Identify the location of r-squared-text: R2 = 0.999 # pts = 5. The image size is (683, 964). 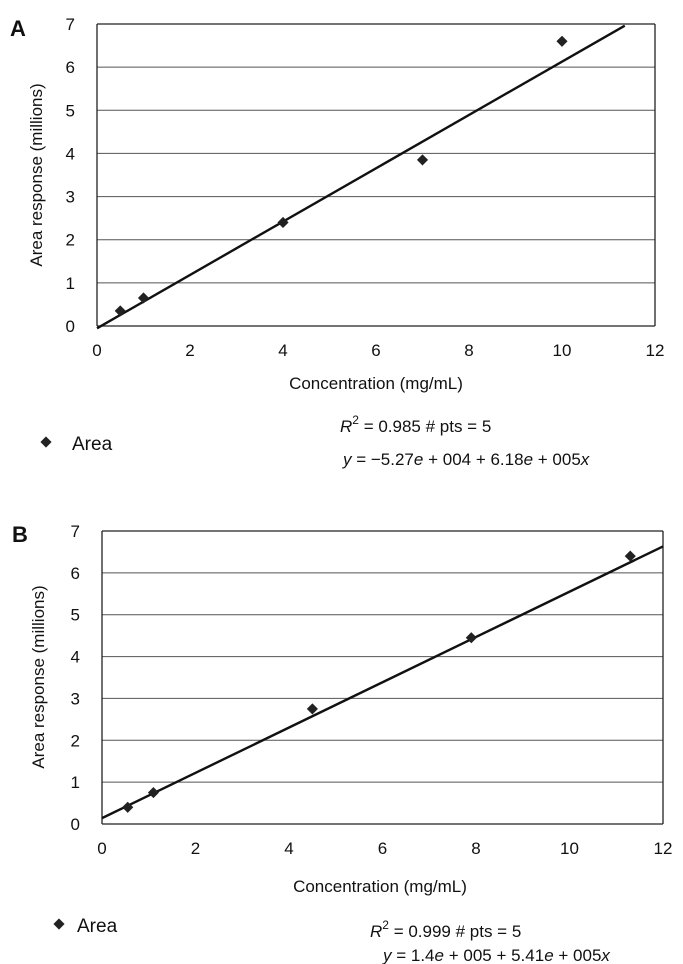
(445, 929).